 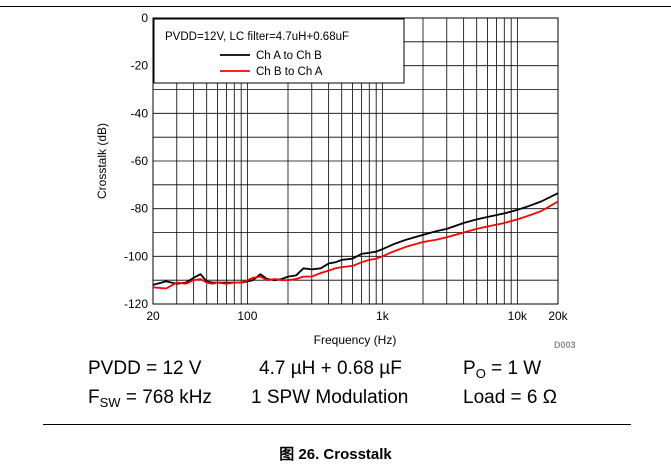 What do you see at coordinates (102, 161) in the screenshot?
I see `y-axis-label: Crosstalk (dB)` at bounding box center [102, 161].